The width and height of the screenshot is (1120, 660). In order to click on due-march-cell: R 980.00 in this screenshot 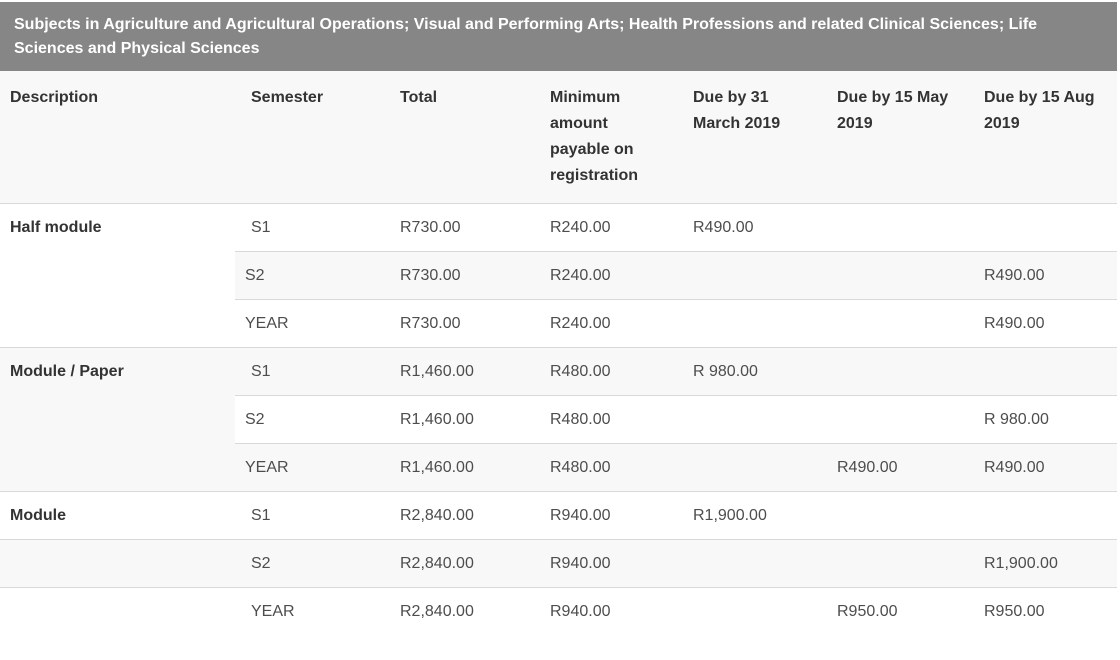, I will do `click(749, 371)`.